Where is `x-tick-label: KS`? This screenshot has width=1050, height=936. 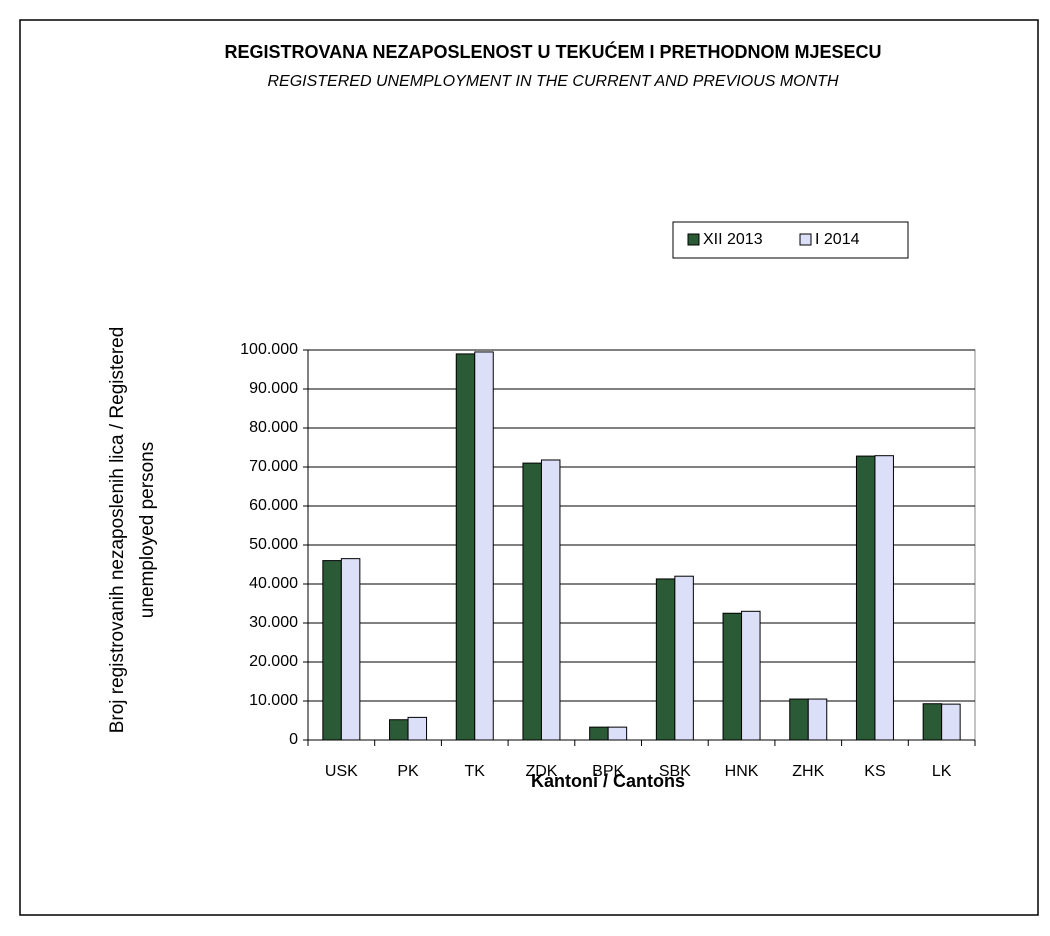
x-tick-label: KS is located at coordinates (874, 771).